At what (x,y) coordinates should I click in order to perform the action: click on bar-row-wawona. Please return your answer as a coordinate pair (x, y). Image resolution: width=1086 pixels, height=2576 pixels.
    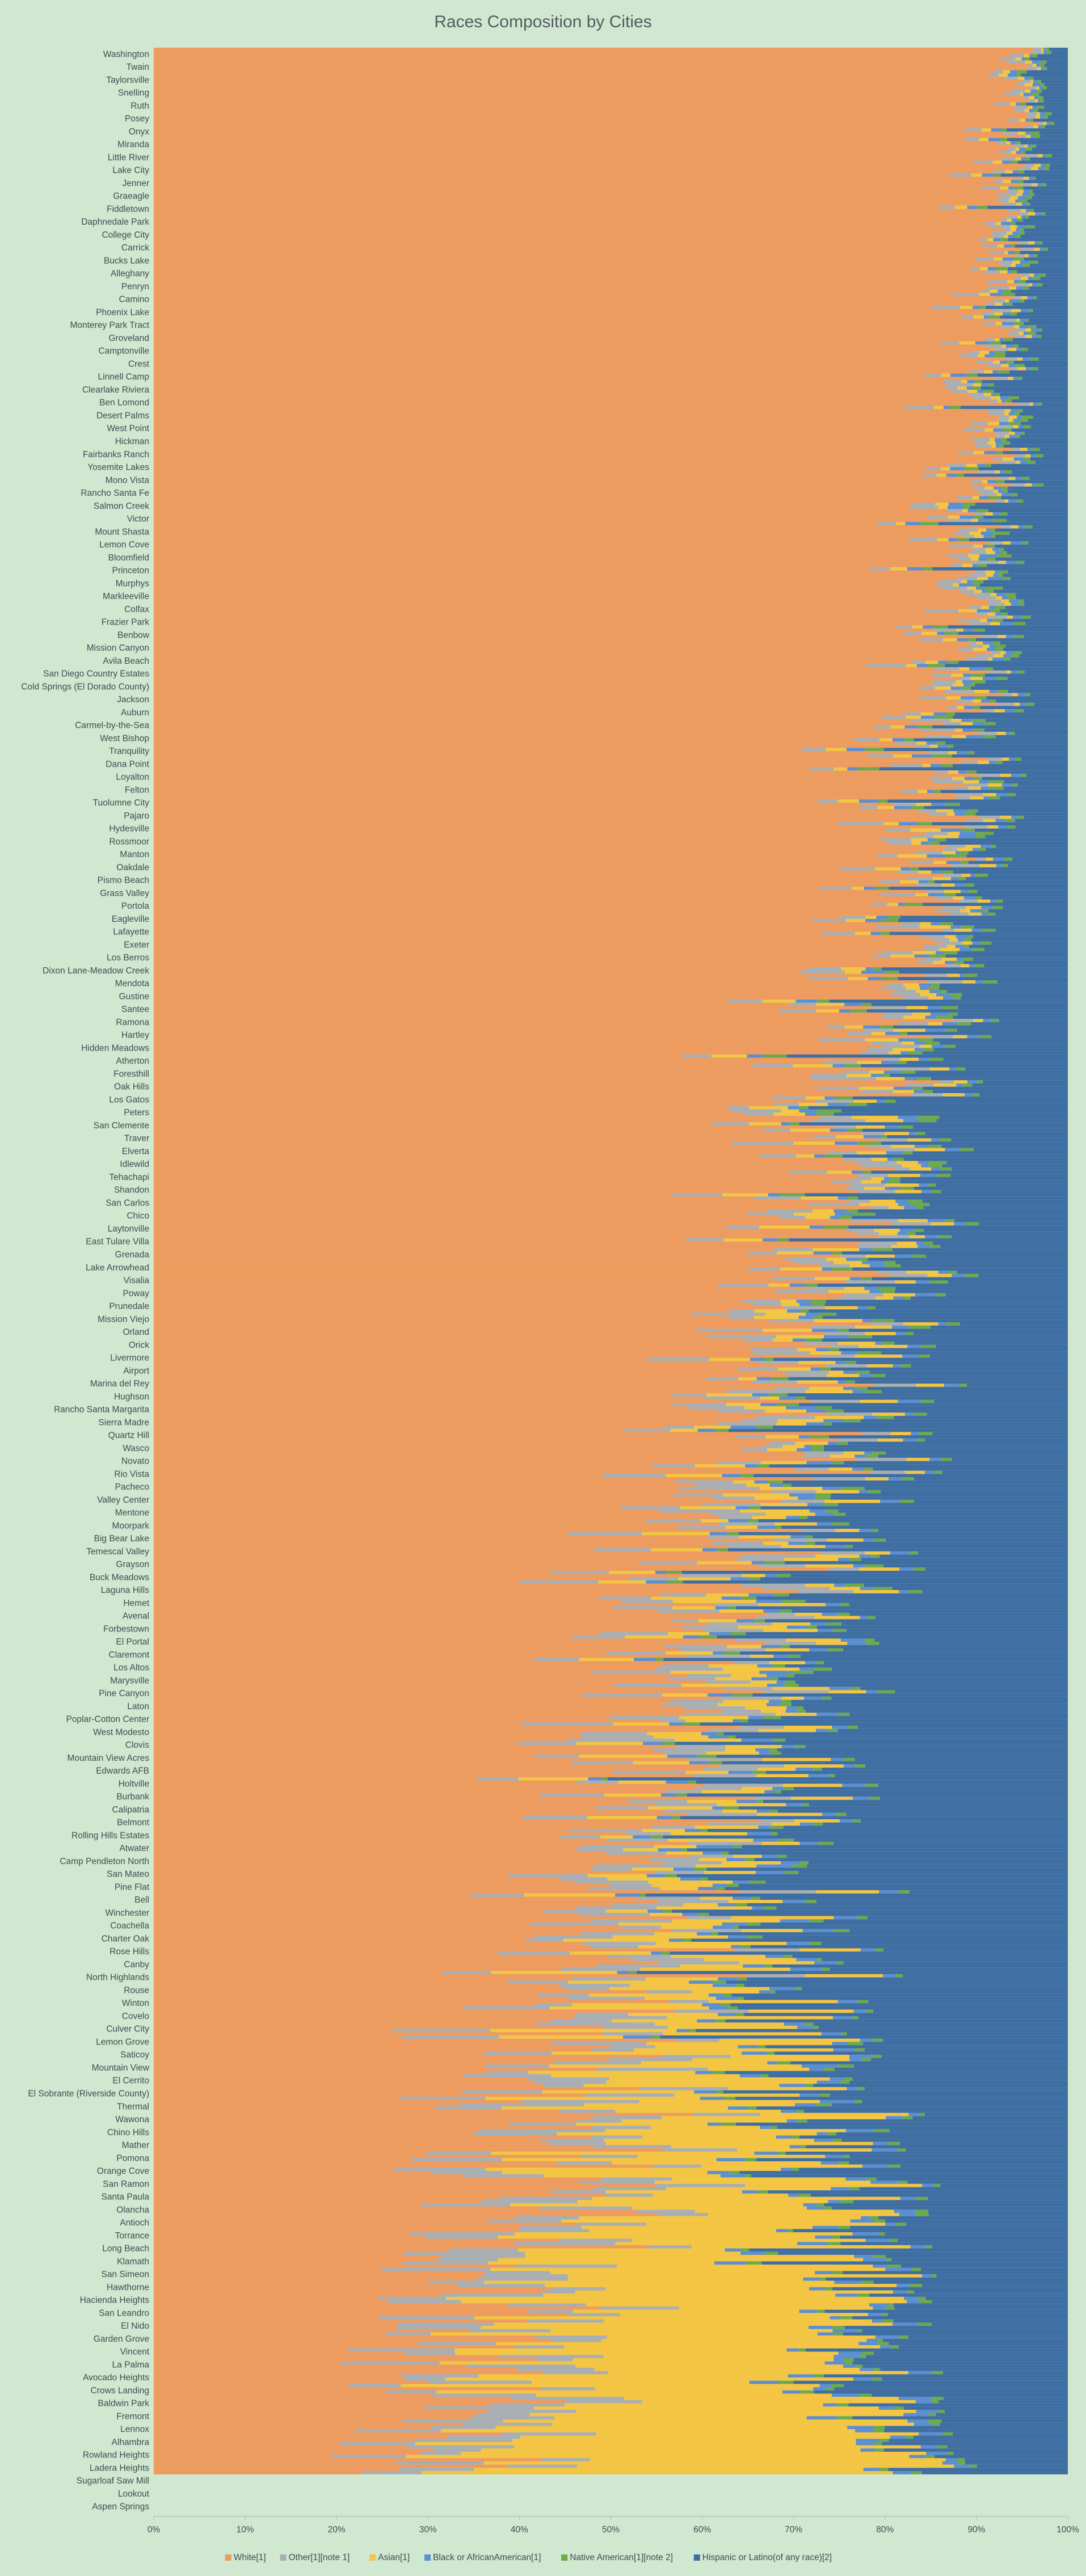
    Looking at the image, I should click on (611, 2119).